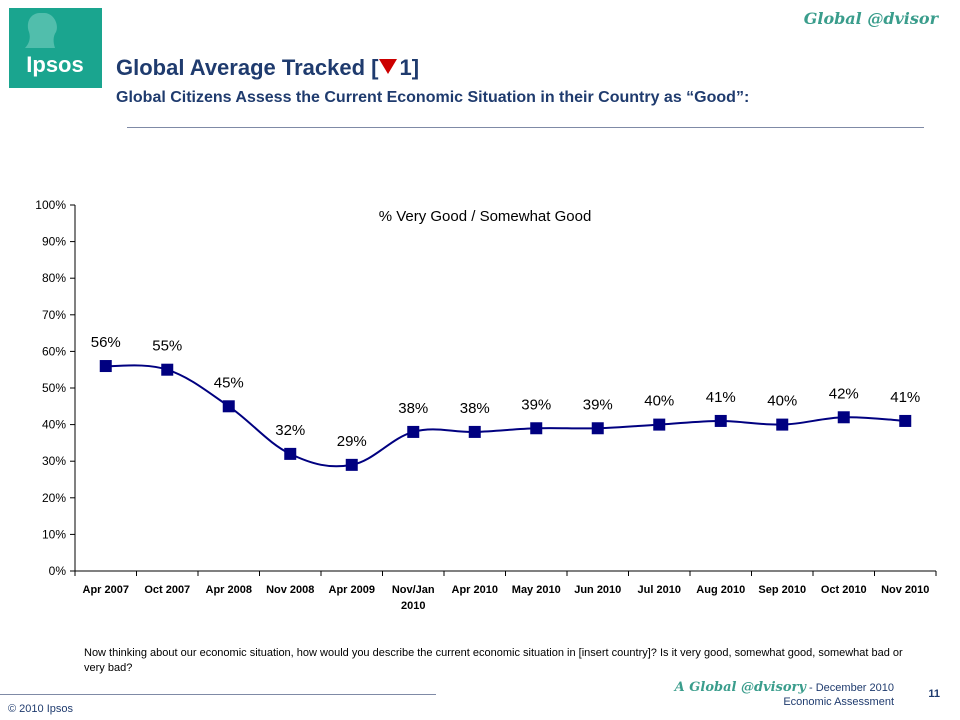  I want to click on header-divider, so click(525, 127).